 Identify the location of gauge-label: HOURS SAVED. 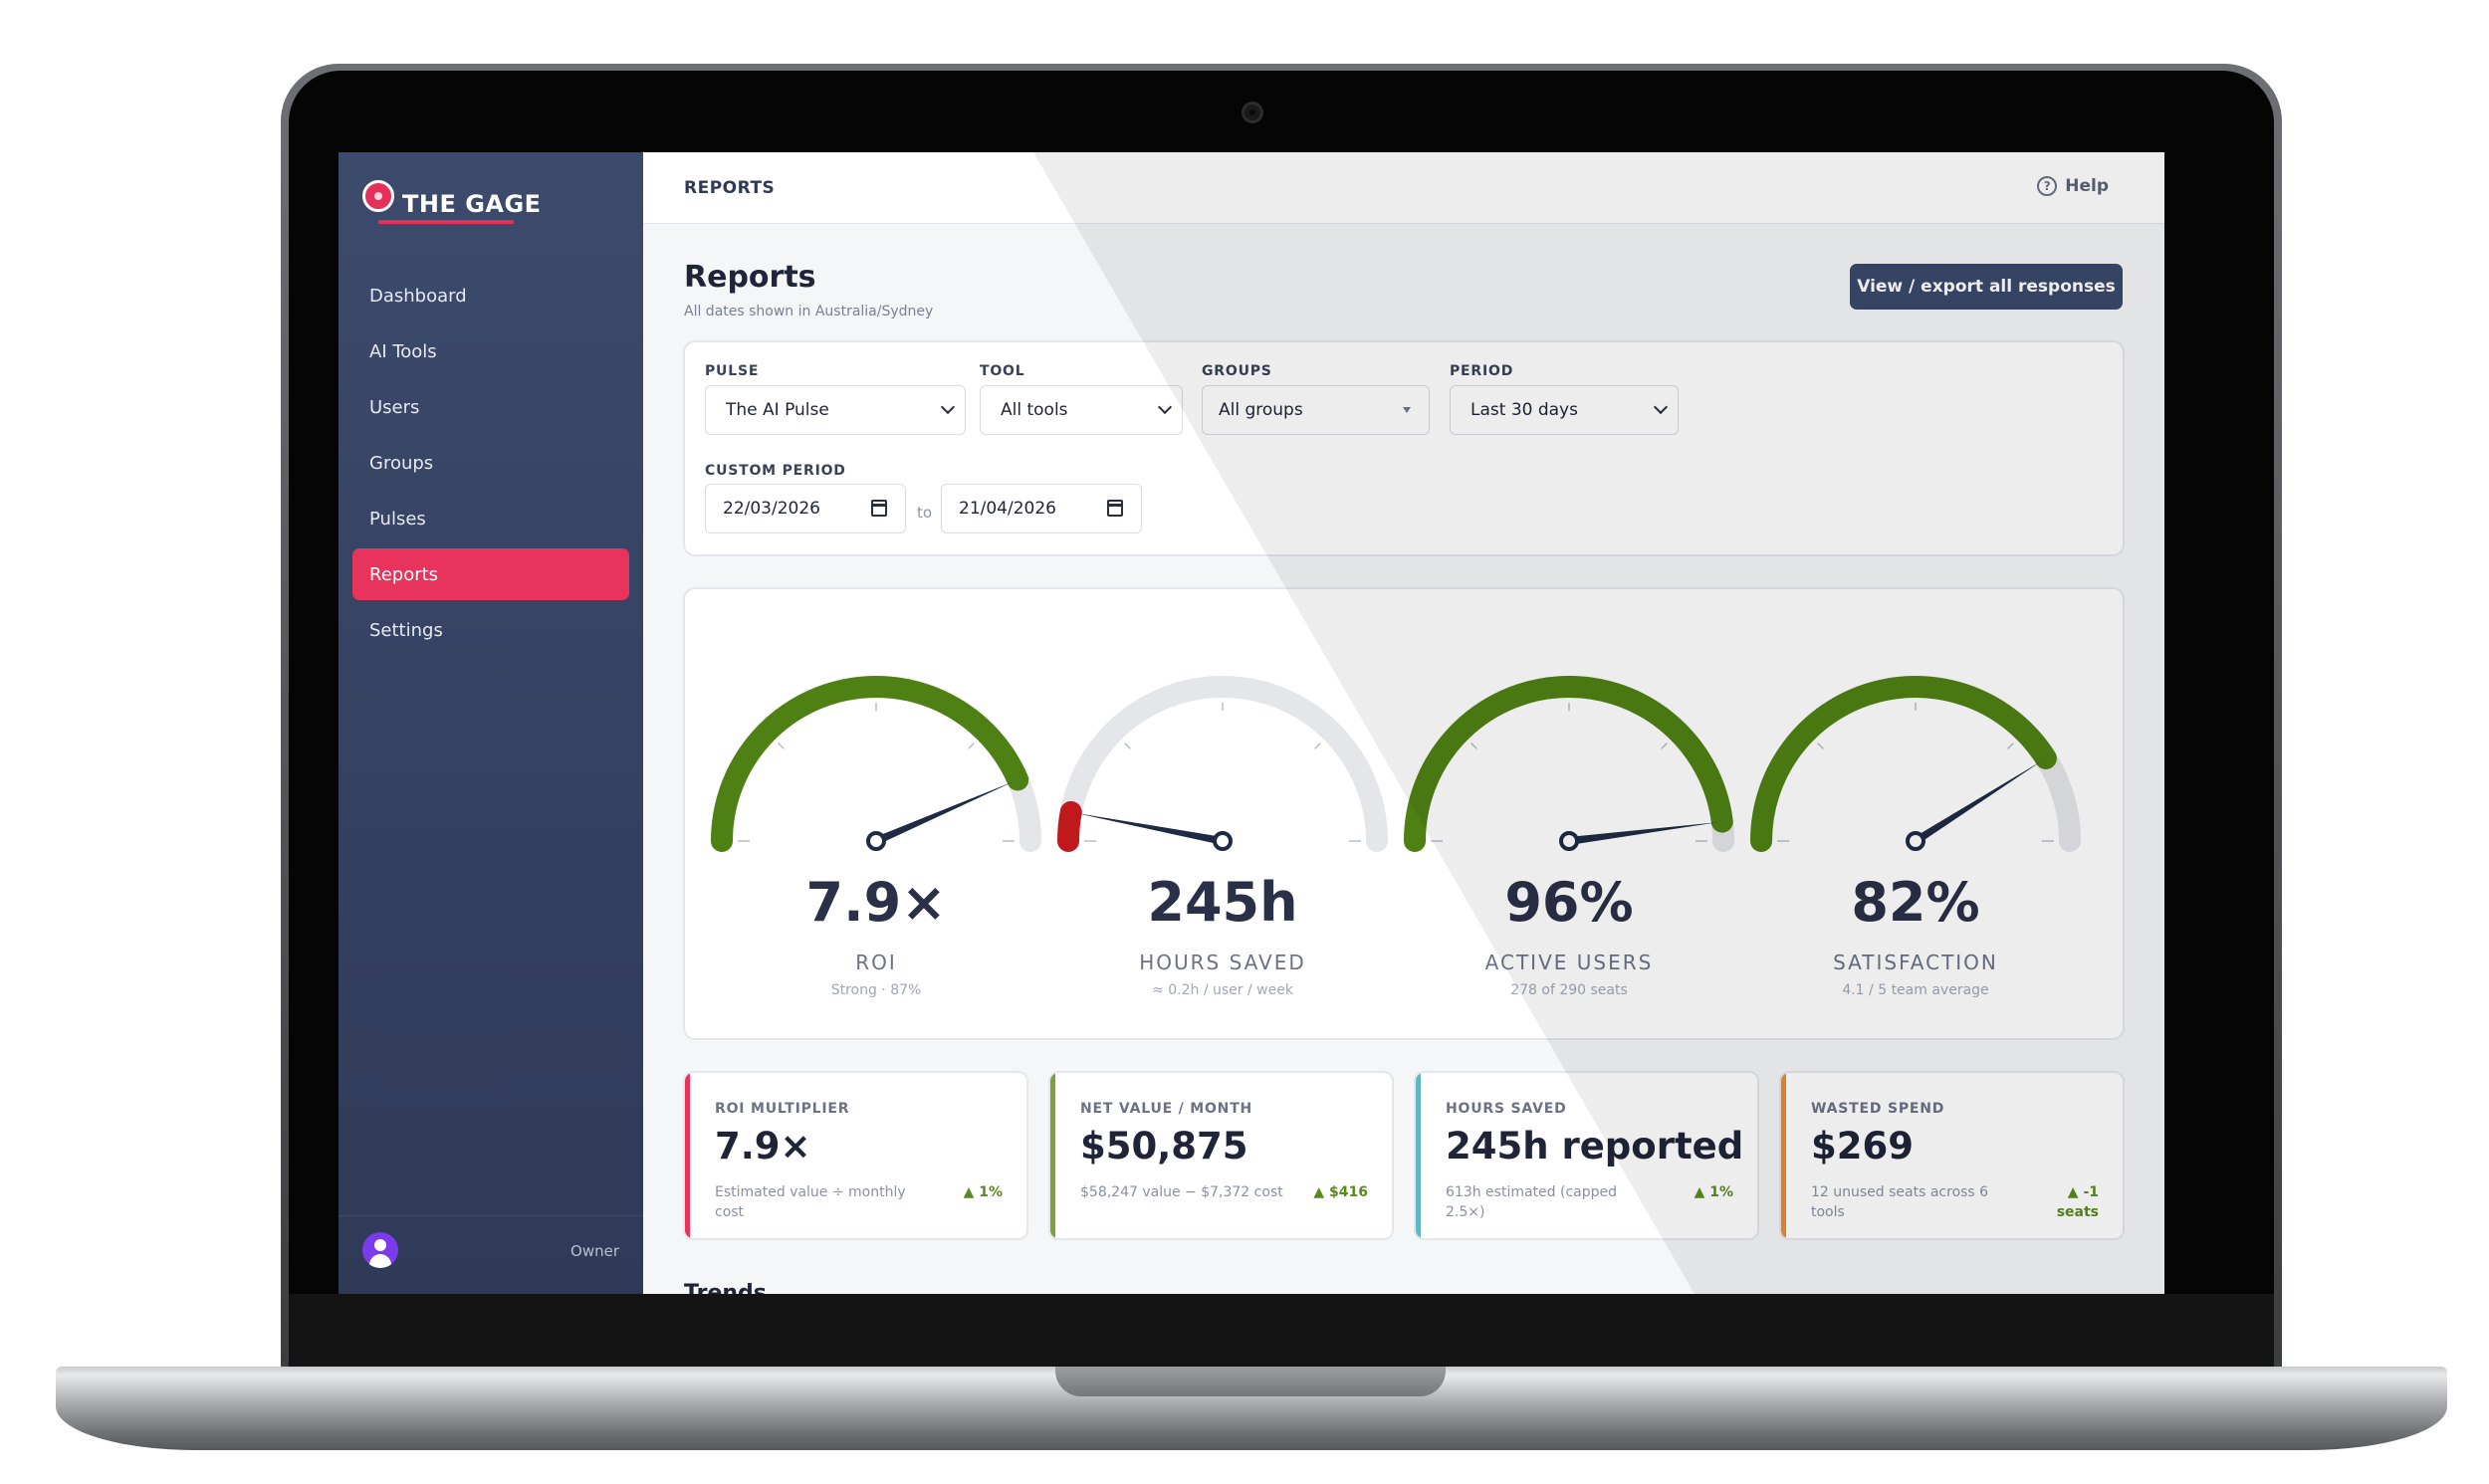
(1222, 963).